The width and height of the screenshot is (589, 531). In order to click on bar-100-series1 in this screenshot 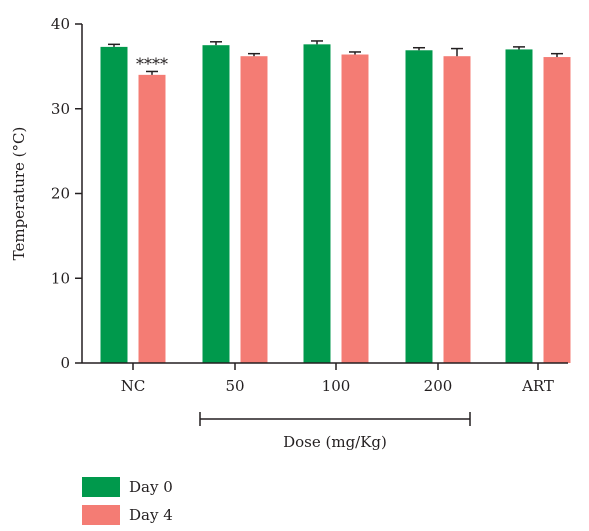, I will do `click(355, 208)`.